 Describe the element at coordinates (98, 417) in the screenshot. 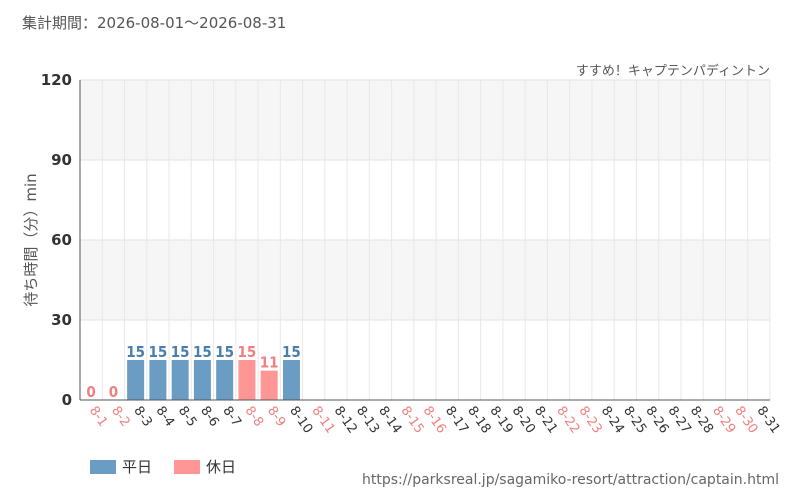

I see `x-tick-label-8-1: 8-1` at that location.